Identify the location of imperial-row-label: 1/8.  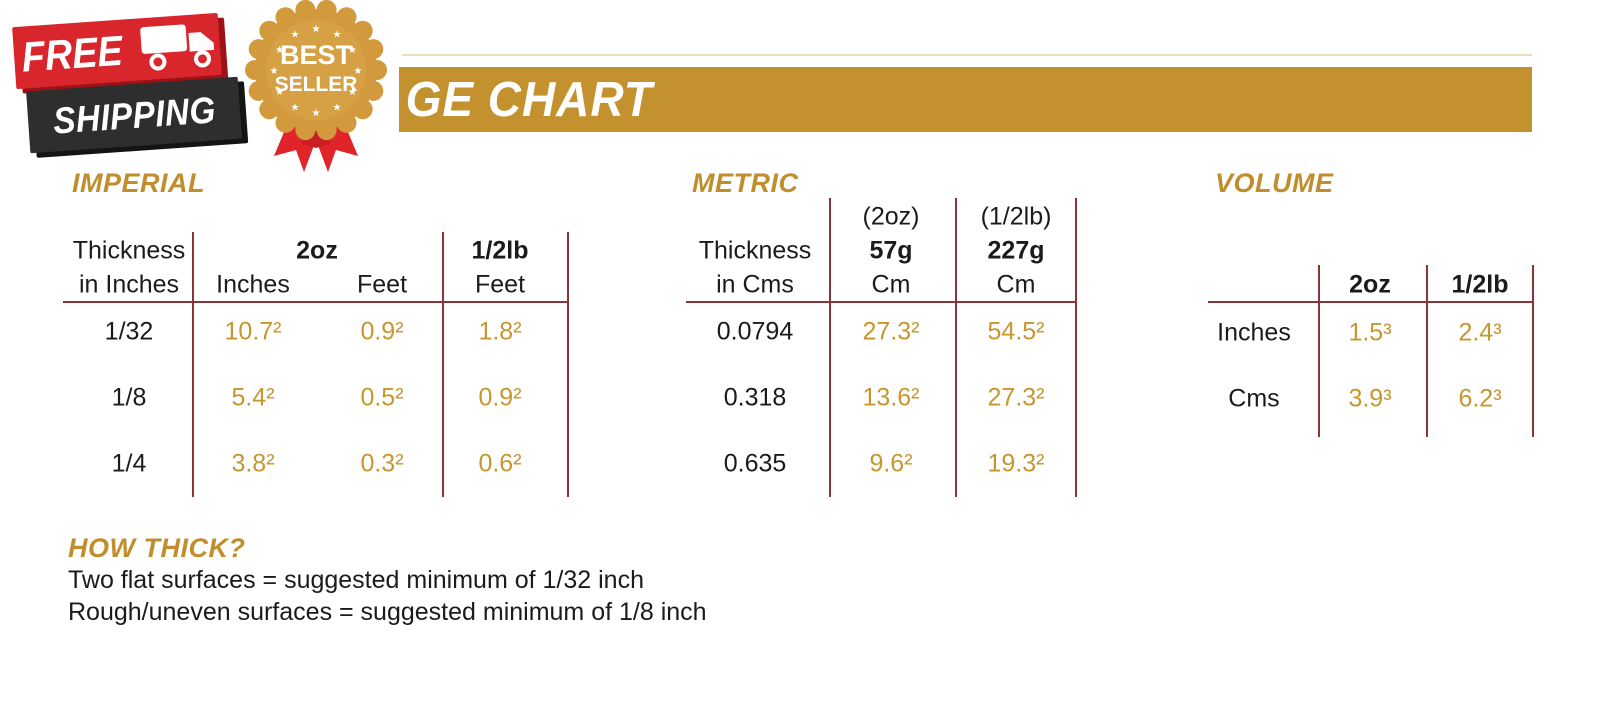
(129, 397).